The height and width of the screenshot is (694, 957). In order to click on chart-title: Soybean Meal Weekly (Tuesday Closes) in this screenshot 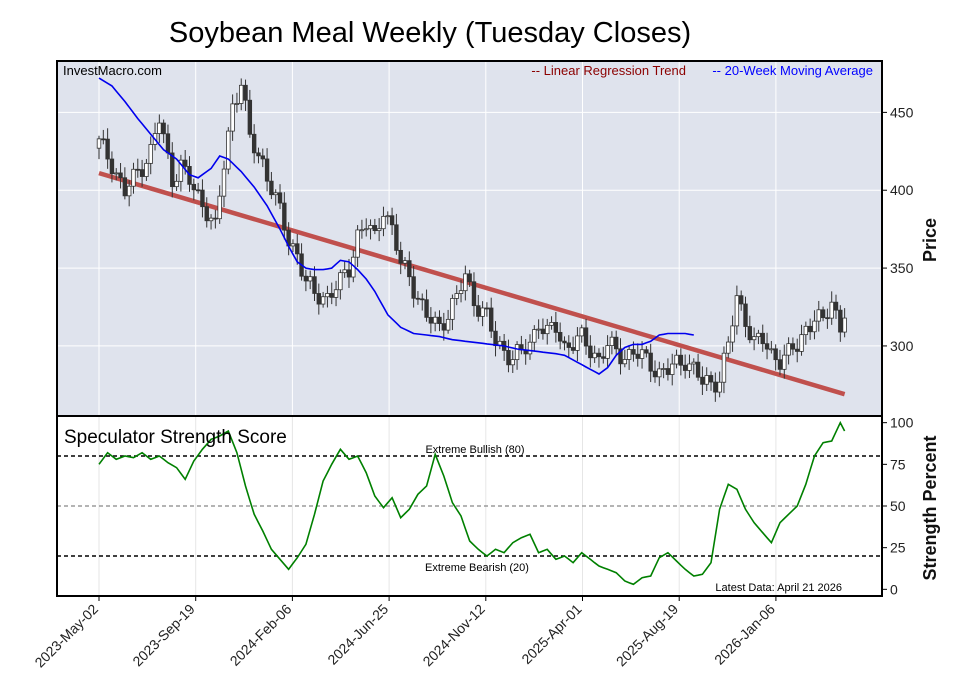, I will do `click(430, 33)`.